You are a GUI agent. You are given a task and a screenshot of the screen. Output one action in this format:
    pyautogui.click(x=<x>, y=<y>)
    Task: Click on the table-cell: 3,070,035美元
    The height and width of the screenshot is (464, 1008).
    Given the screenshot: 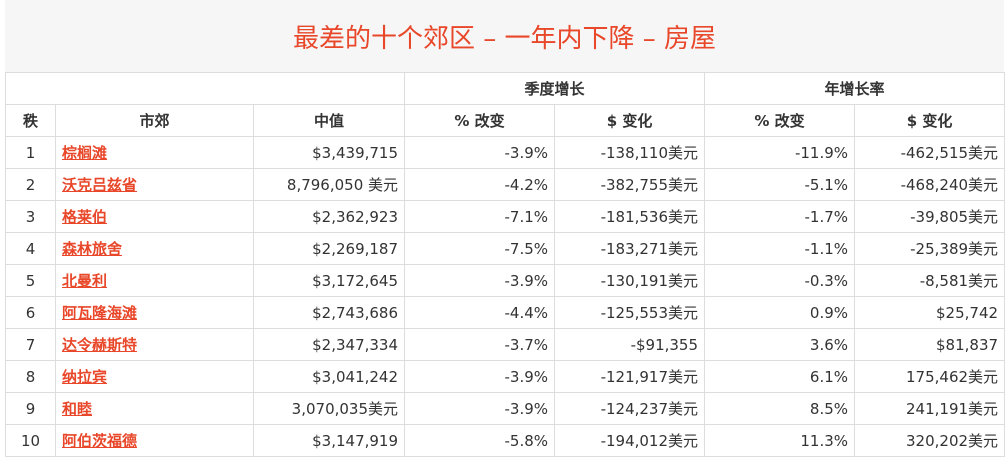 What is the action you would take?
    pyautogui.click(x=329, y=408)
    